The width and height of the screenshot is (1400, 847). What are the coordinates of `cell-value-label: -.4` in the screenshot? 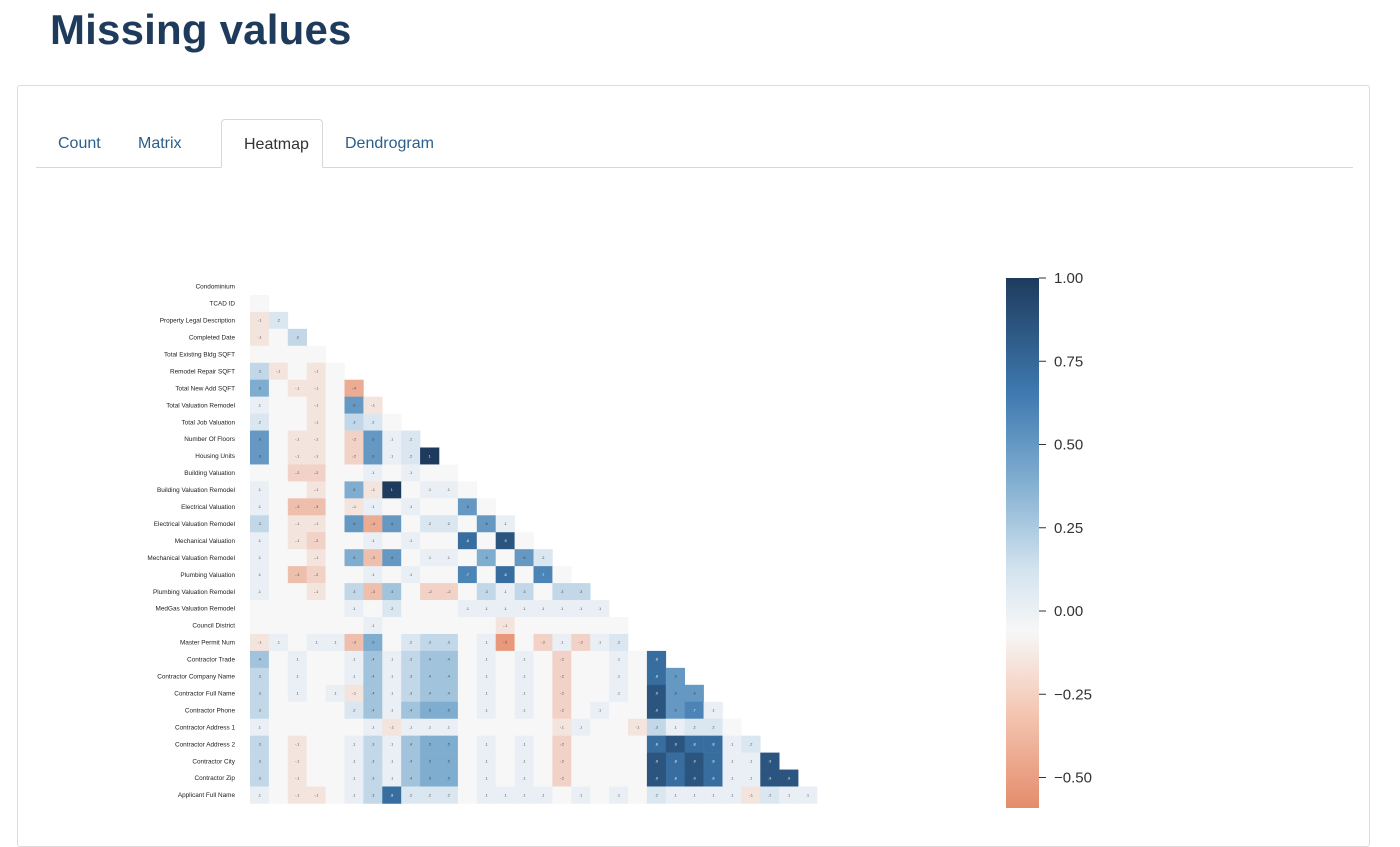 It's located at (373, 524).